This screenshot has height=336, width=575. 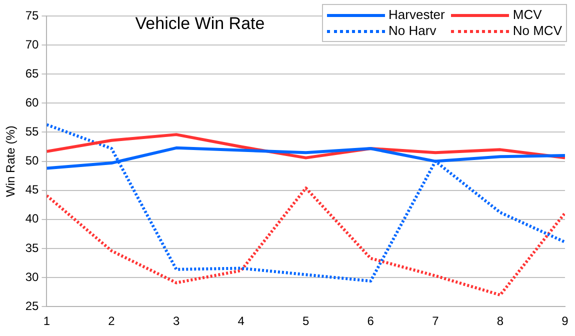 I want to click on y-tick-label: 60, so click(x=32, y=102).